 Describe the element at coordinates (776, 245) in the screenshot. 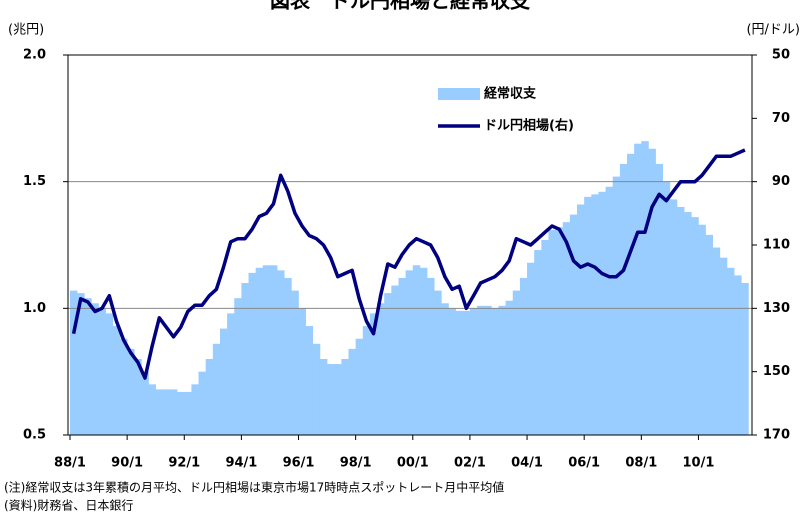

I see `y2-tick-label: 110` at that location.